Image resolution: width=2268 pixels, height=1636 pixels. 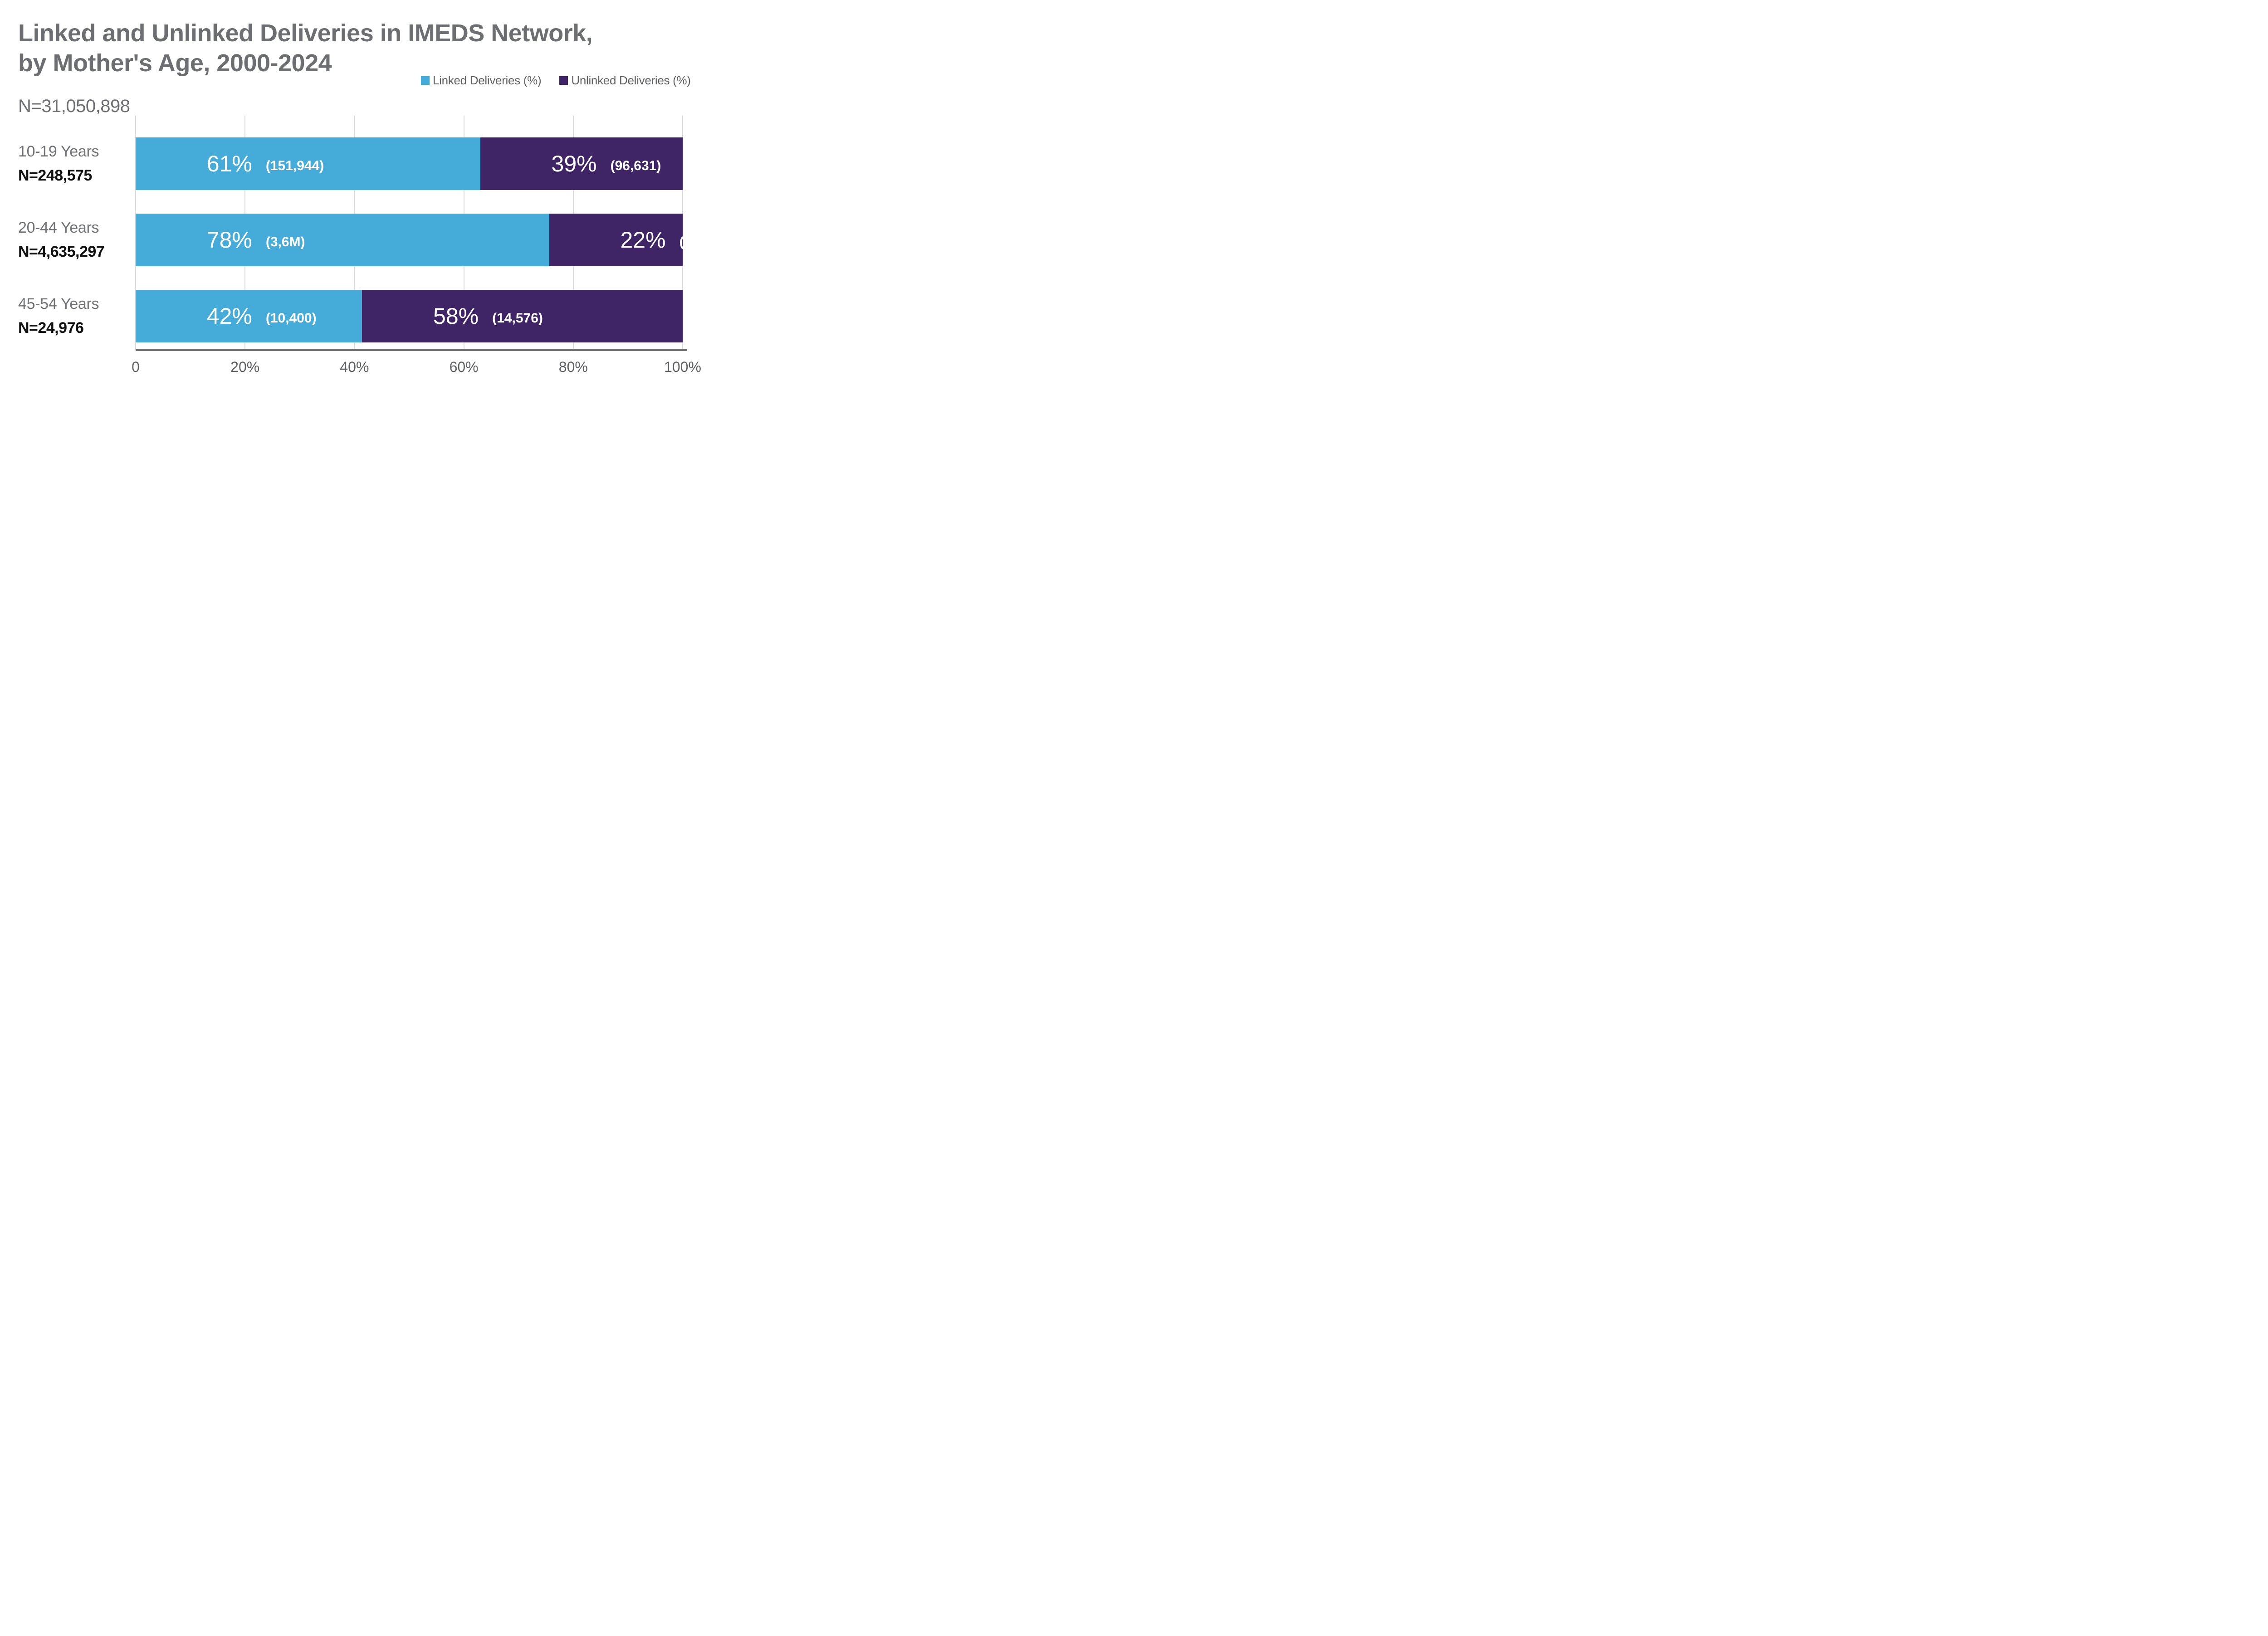 I want to click on unlinked-count-label: (14,576), so click(x=517, y=319).